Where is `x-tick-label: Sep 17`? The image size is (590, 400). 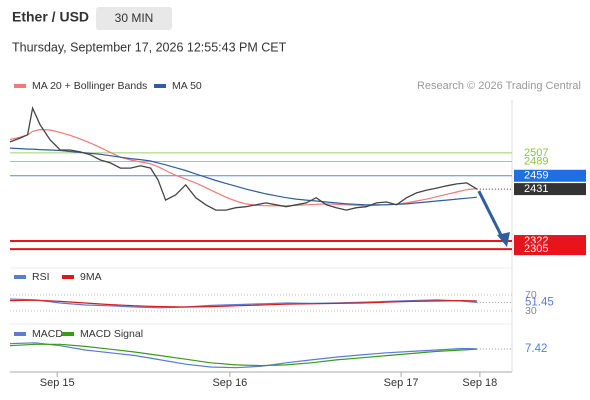
x-tick-label: Sep 17 is located at coordinates (401, 383).